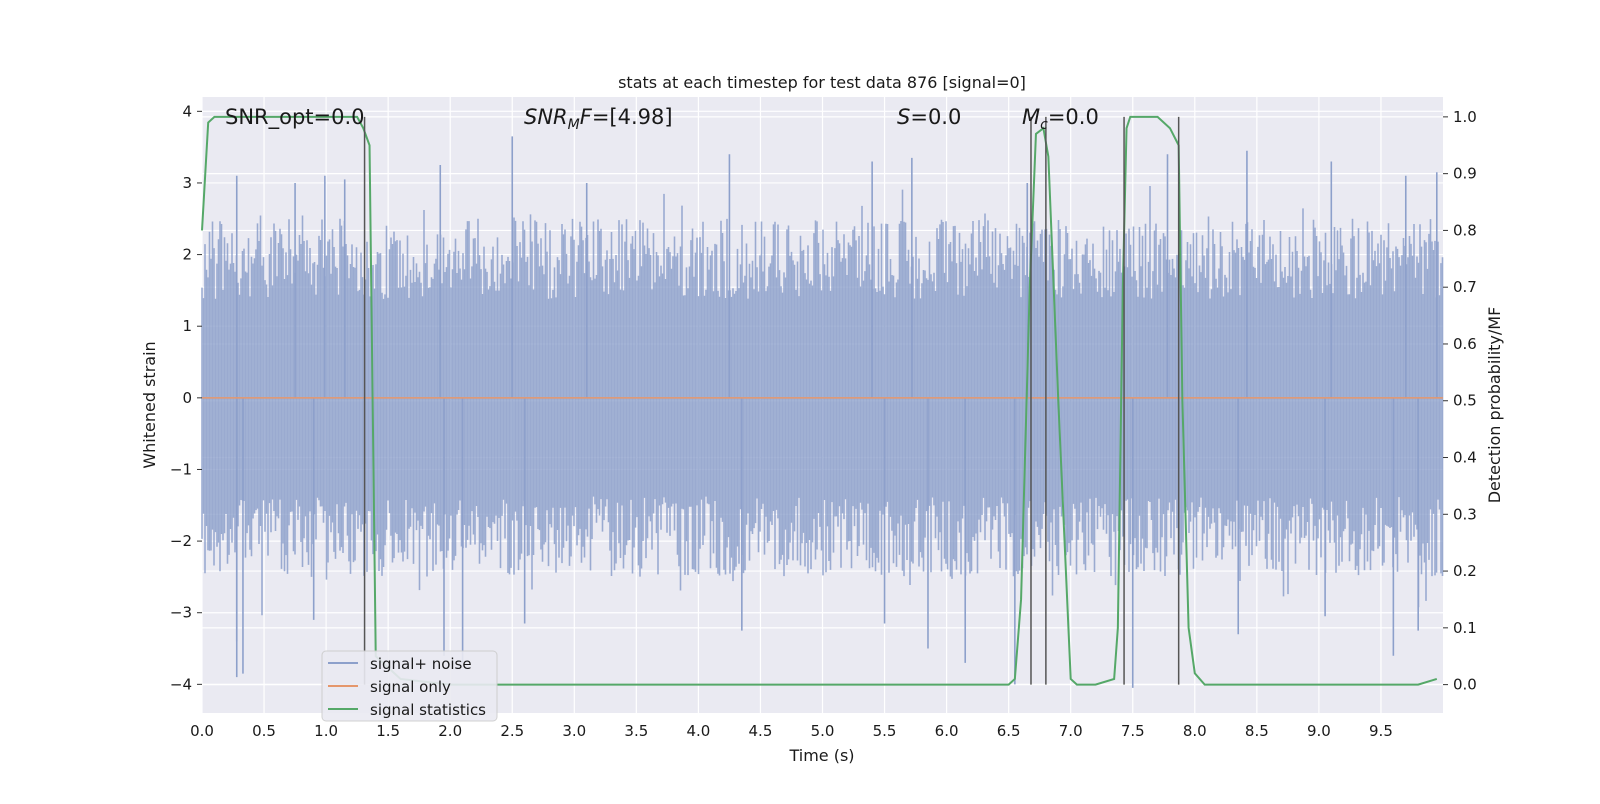  I want to click on x-tick-label: 4.5, so click(761, 731).